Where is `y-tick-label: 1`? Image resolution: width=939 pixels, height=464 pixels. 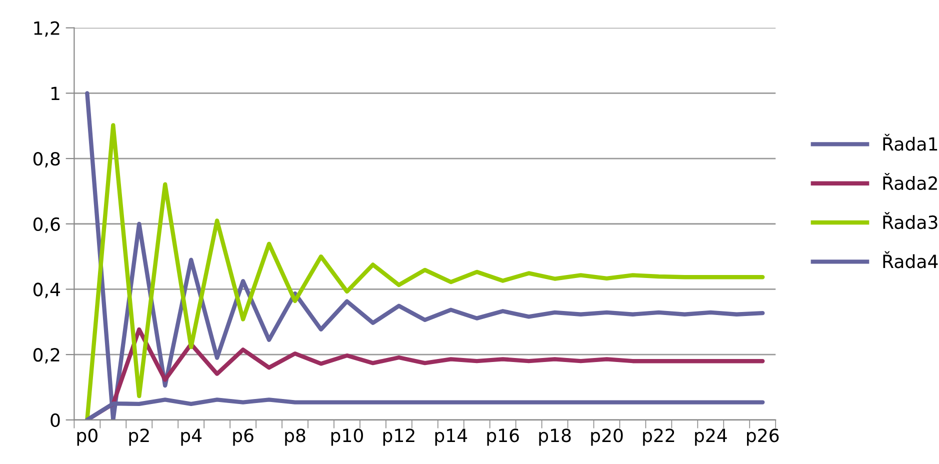
y-tick-label: 1 is located at coordinates (55, 93).